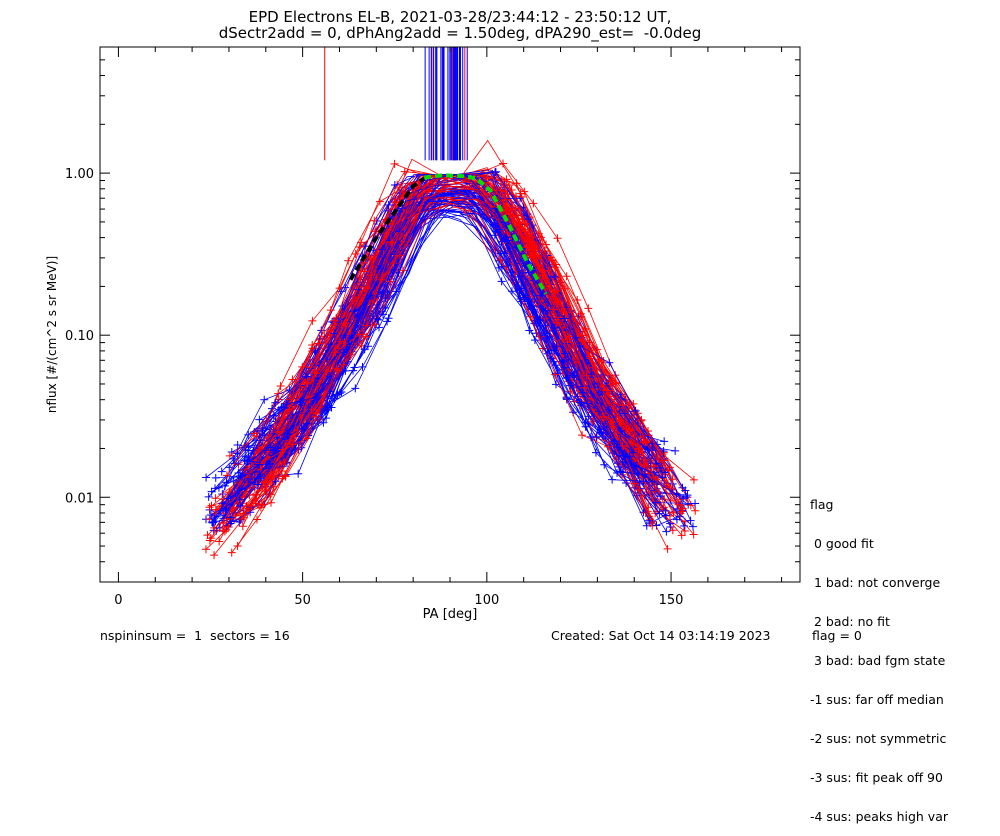 This screenshot has width=1000, height=836. Describe the element at coordinates (875, 582) in the screenshot. I see `legend-item-1: 1 bad: not converge` at that location.